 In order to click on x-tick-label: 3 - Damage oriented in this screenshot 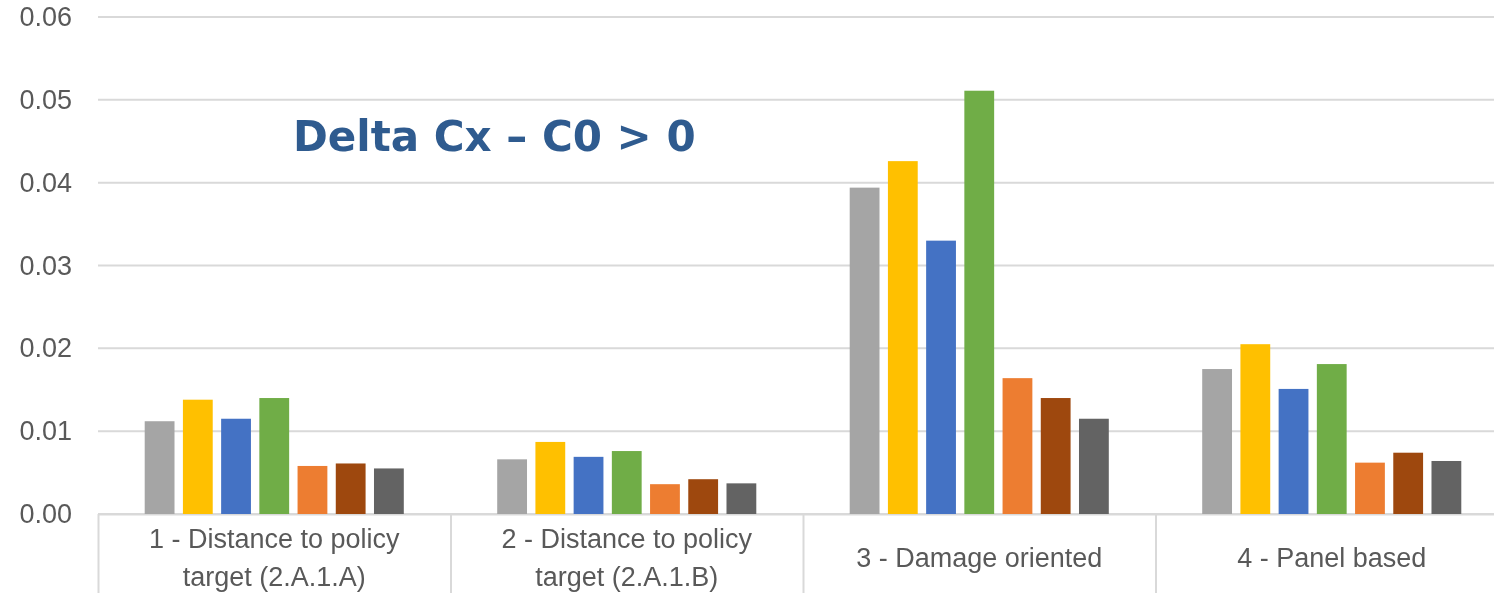, I will do `click(979, 558)`.